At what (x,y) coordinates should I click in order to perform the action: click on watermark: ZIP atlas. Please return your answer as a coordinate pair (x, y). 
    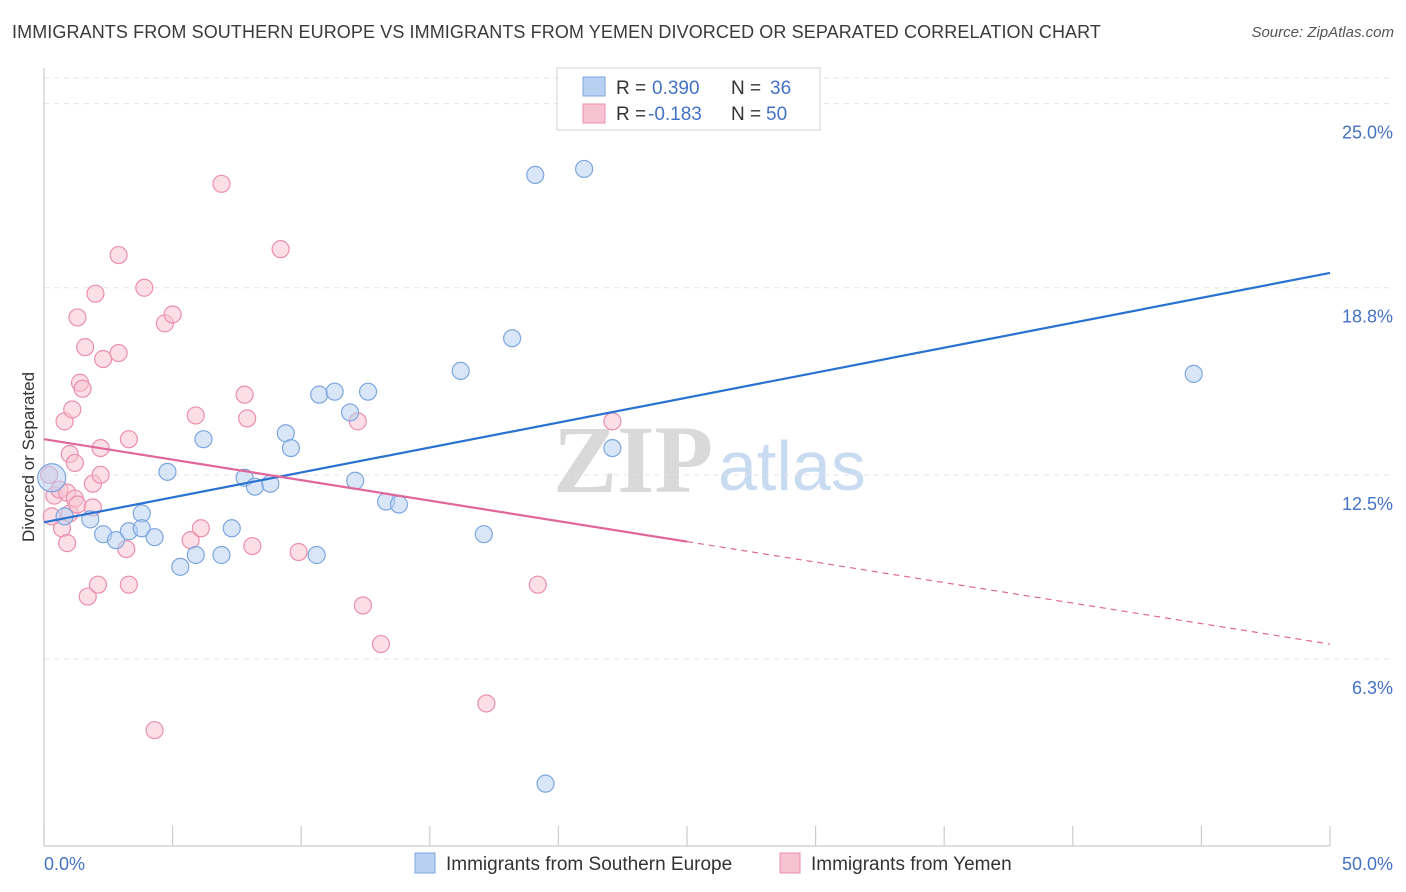
    Looking at the image, I should click on (709, 459).